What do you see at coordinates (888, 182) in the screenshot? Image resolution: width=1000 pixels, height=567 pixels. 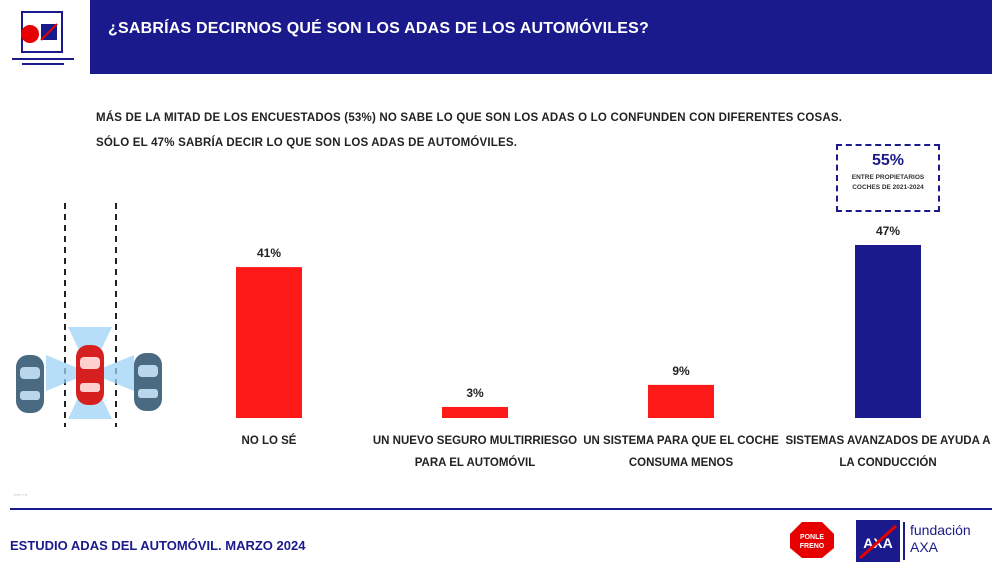 I see `highlight-note: ENTRE PROPIETARIOS COCHES DE 2021-2024` at bounding box center [888, 182].